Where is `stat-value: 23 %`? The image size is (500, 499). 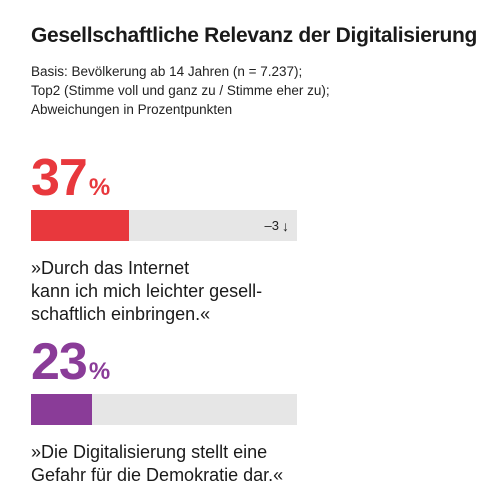
stat-value: 23 % is located at coordinates (166, 362).